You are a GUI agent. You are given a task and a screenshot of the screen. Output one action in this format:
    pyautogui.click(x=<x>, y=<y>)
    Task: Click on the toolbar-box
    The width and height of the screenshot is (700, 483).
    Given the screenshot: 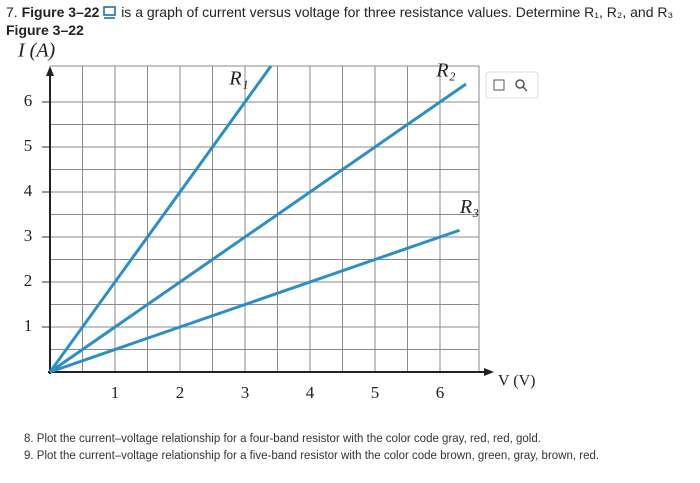 What is the action you would take?
    pyautogui.click(x=512, y=85)
    